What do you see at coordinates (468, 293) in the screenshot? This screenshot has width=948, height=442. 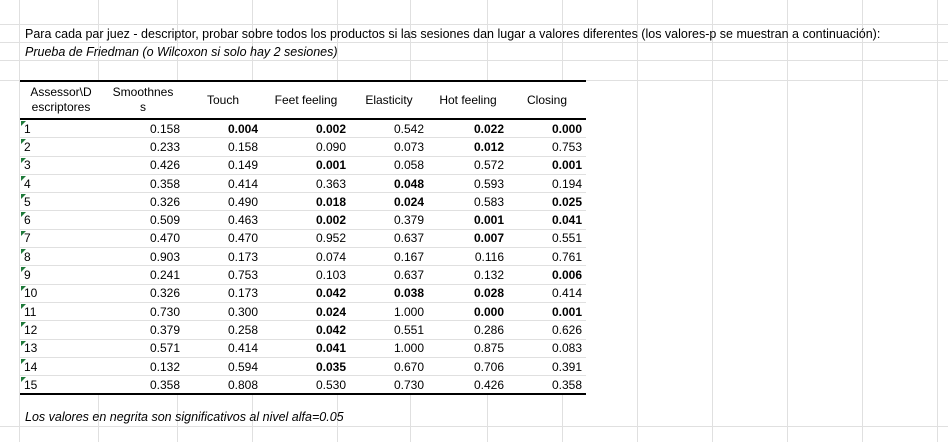 I see `pvalue-cell: 0.028` at bounding box center [468, 293].